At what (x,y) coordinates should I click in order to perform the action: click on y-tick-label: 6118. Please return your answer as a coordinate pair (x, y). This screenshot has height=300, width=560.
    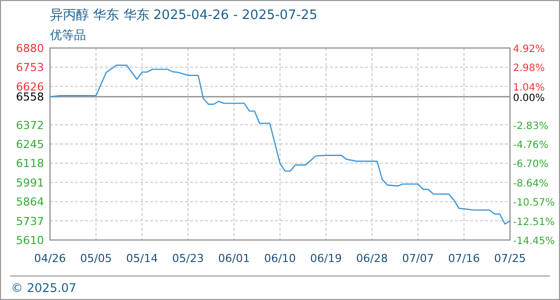
    Looking at the image, I should click on (30, 163).